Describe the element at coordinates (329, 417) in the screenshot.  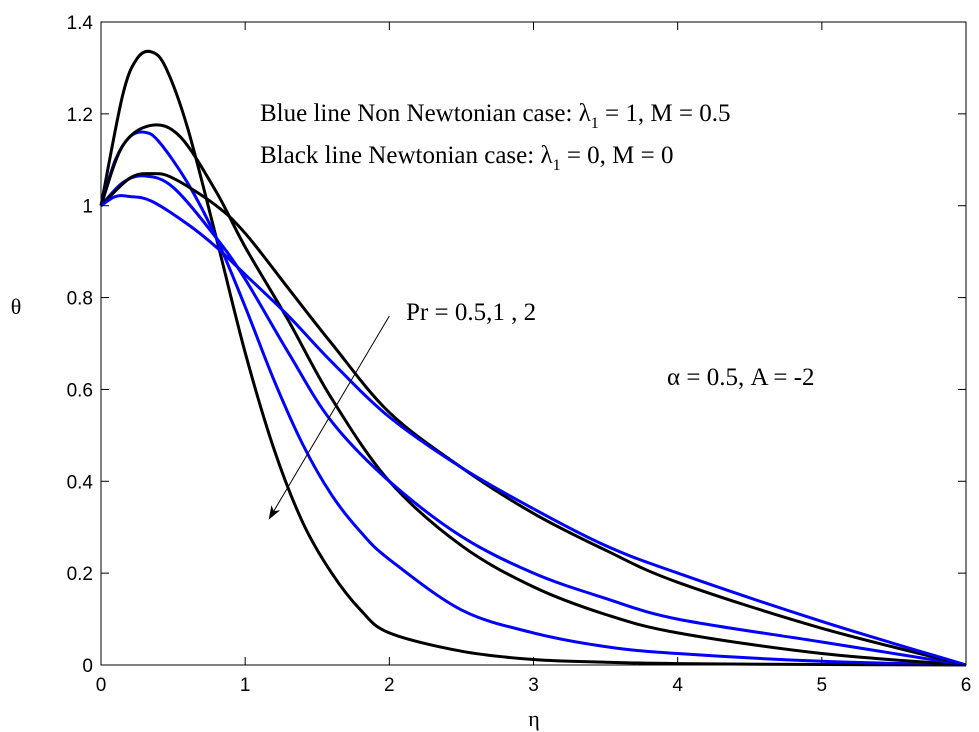
I see `pr-arrow` at that location.